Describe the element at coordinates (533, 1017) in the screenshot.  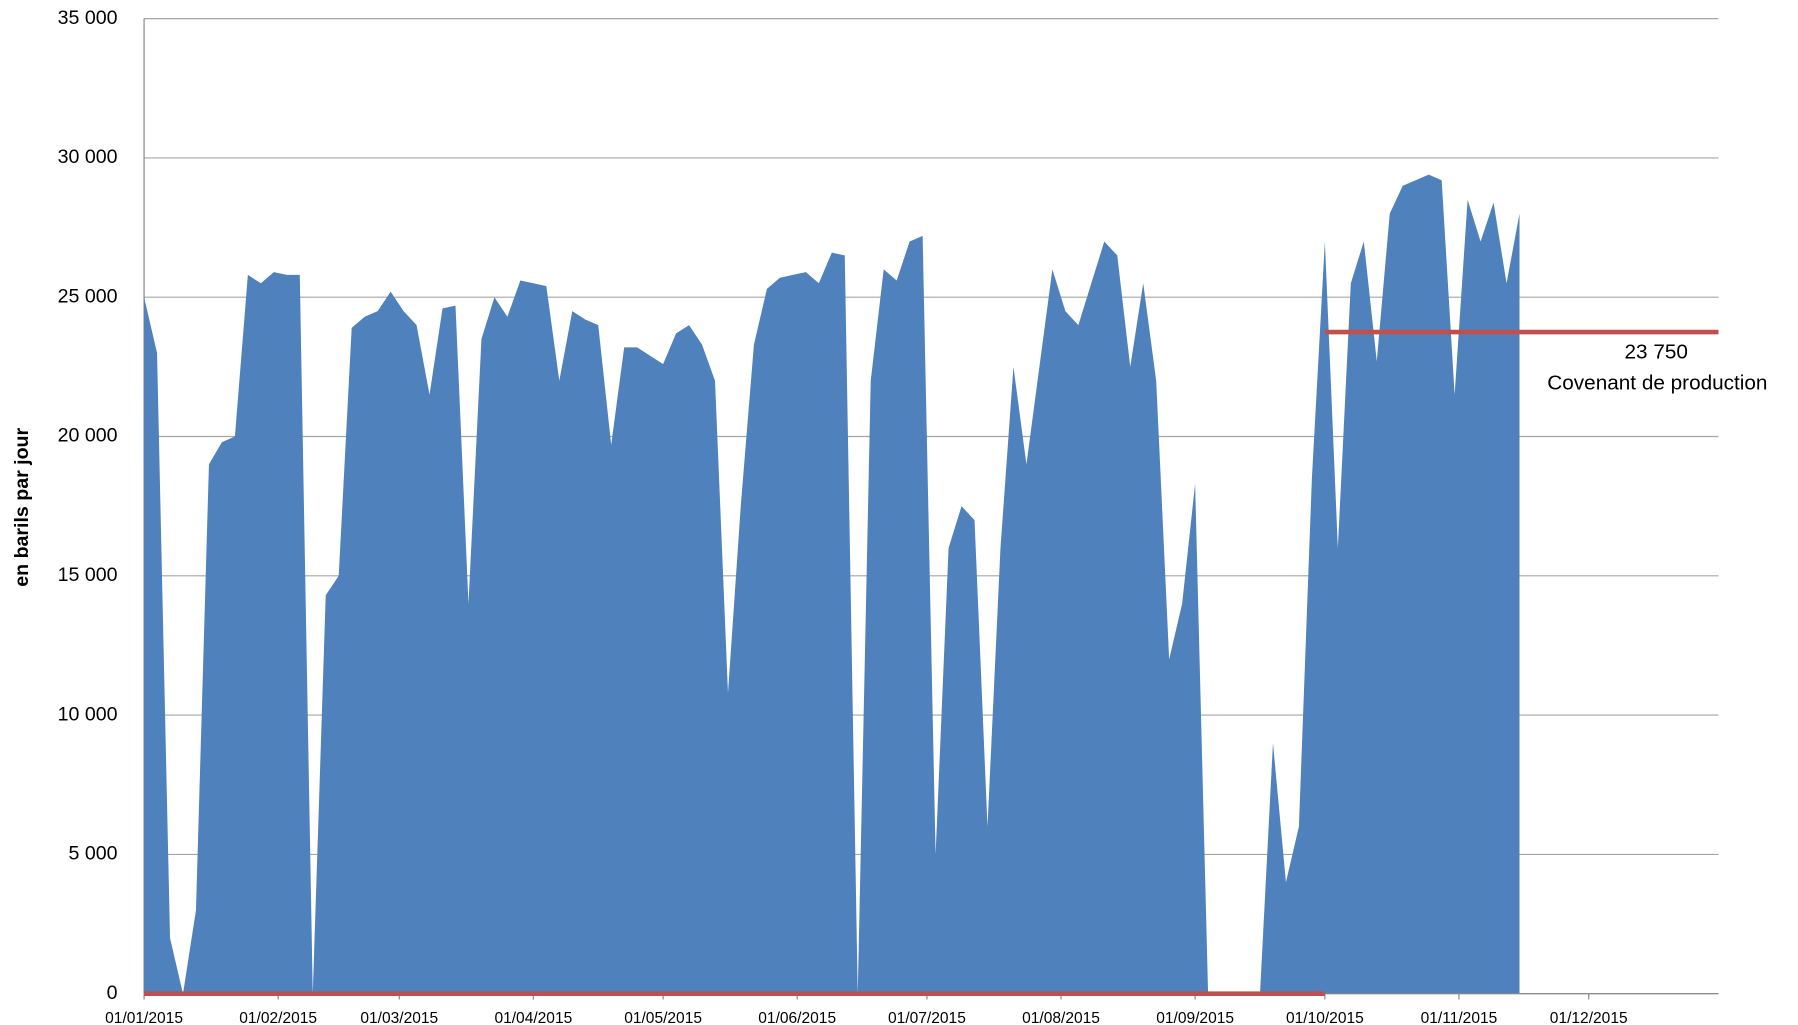
I see `x-tick-label: 01/04/2015` at that location.